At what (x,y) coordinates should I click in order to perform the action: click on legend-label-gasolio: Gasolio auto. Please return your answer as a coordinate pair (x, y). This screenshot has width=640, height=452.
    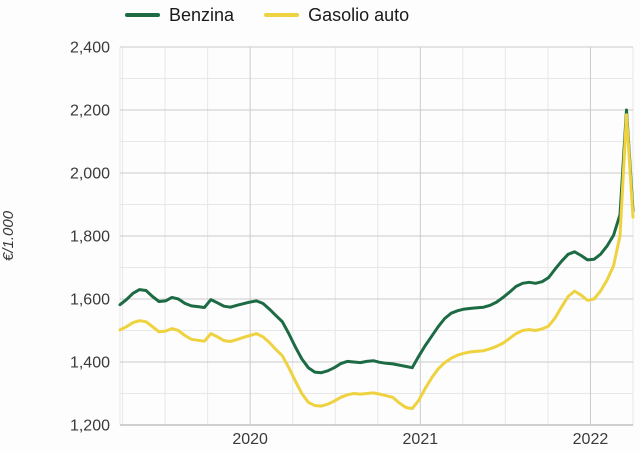
    Looking at the image, I should click on (359, 15).